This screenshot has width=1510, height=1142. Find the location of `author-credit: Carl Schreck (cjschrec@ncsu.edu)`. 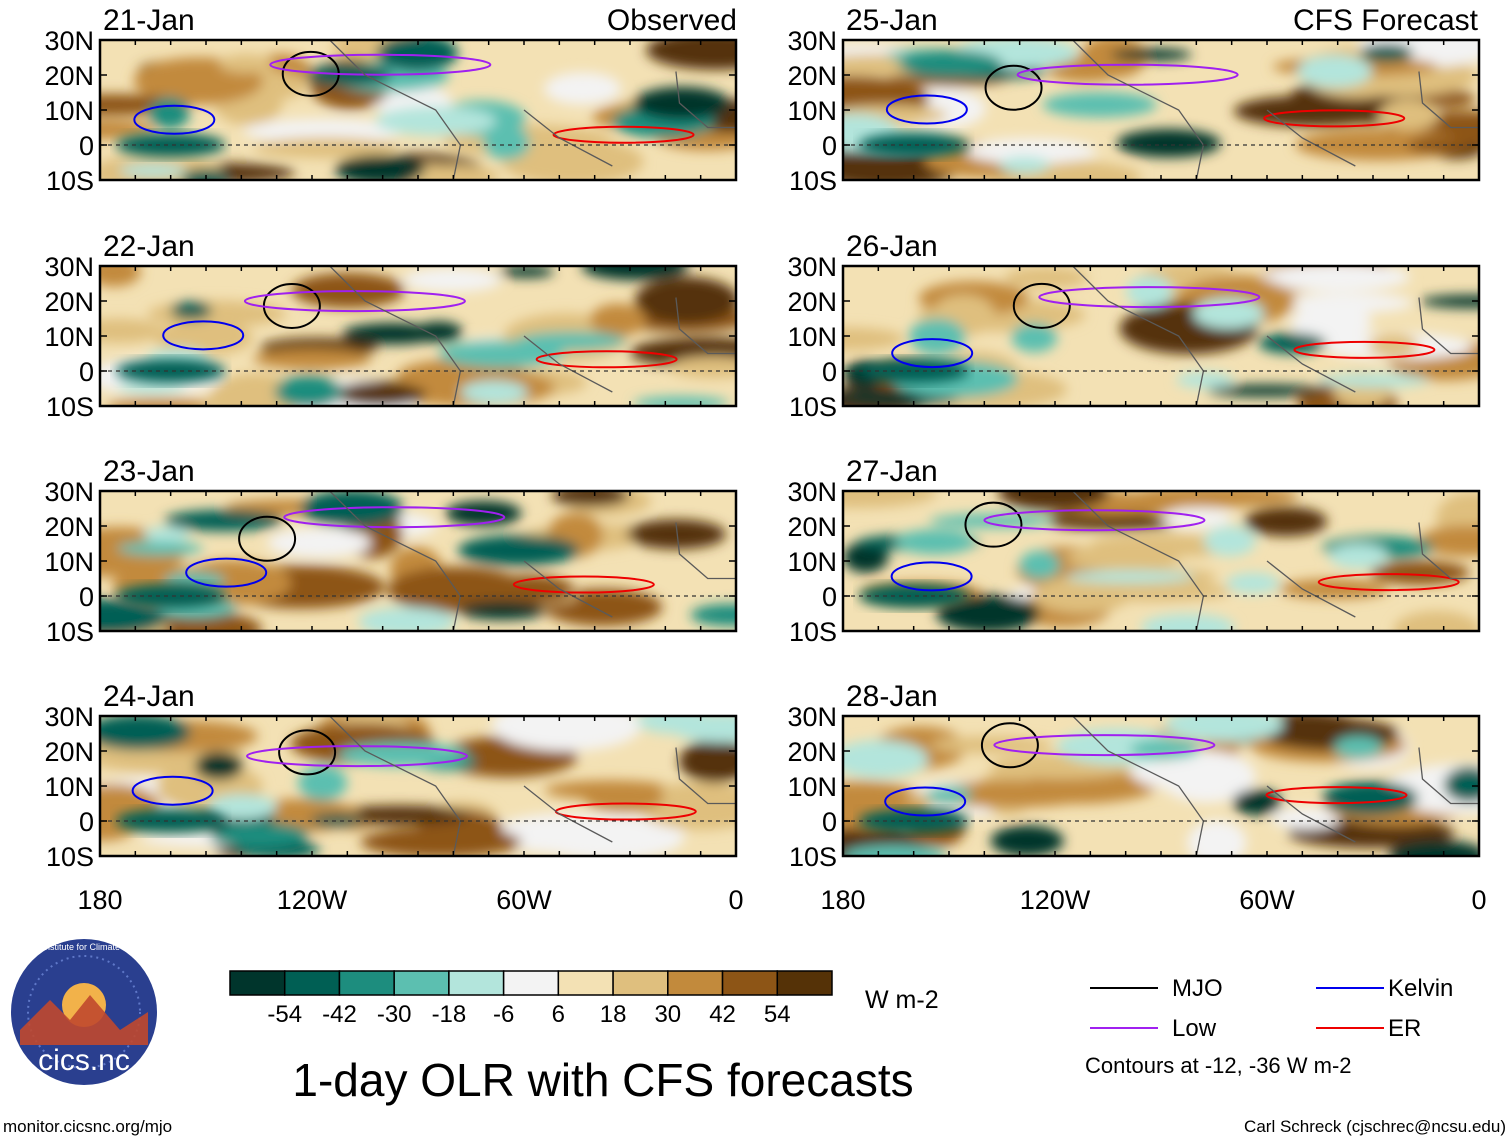

author-credit: Carl Schreck (cjschrec@ncsu.edu) is located at coordinates (1375, 1126).